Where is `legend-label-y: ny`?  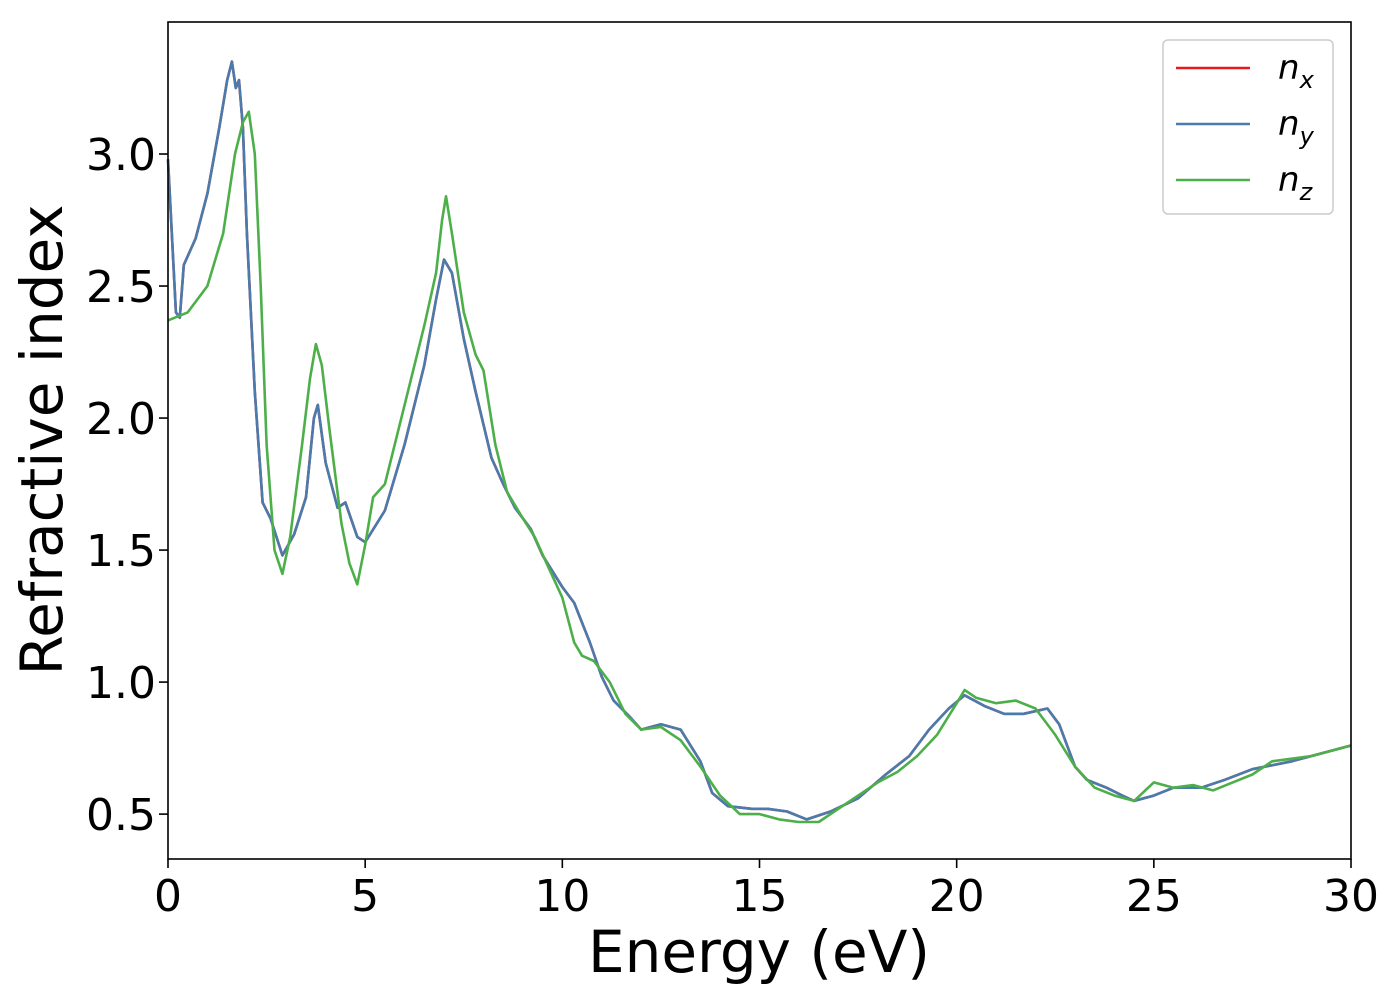
legend-label-y: ny is located at coordinates (1296, 127).